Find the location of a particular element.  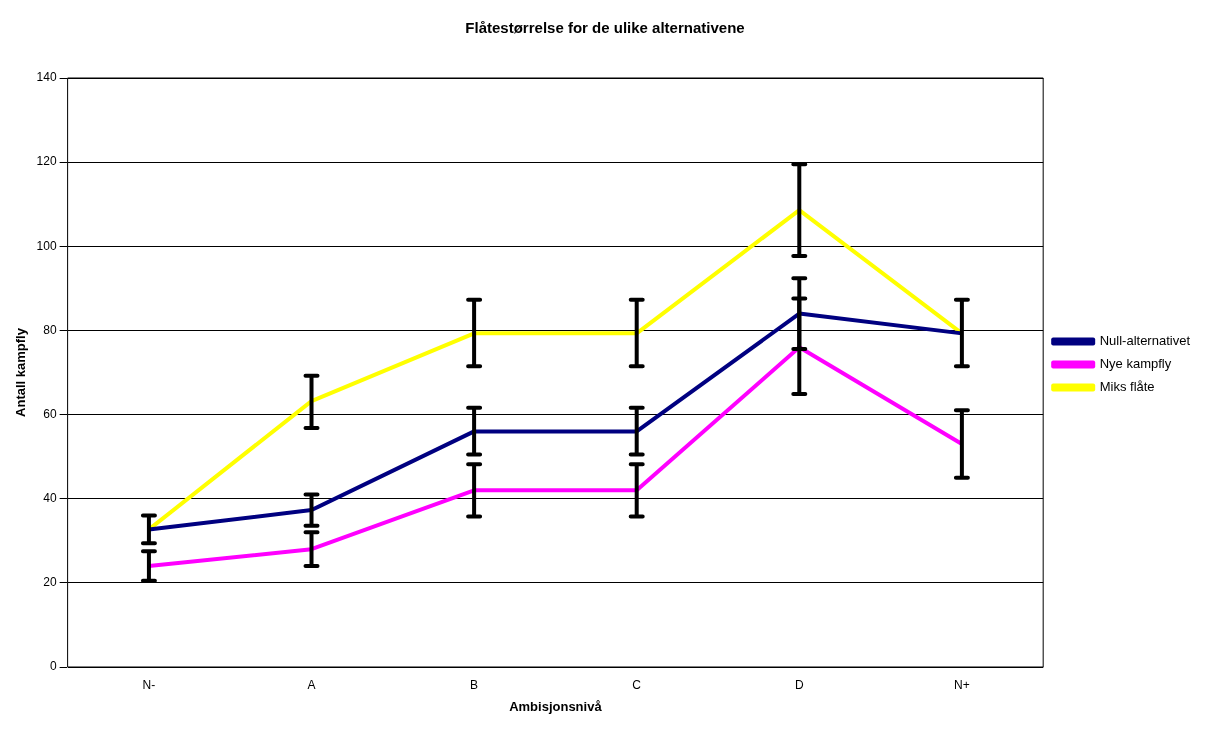

y-axis-title: Antall kampfly is located at coordinates (21, 372).